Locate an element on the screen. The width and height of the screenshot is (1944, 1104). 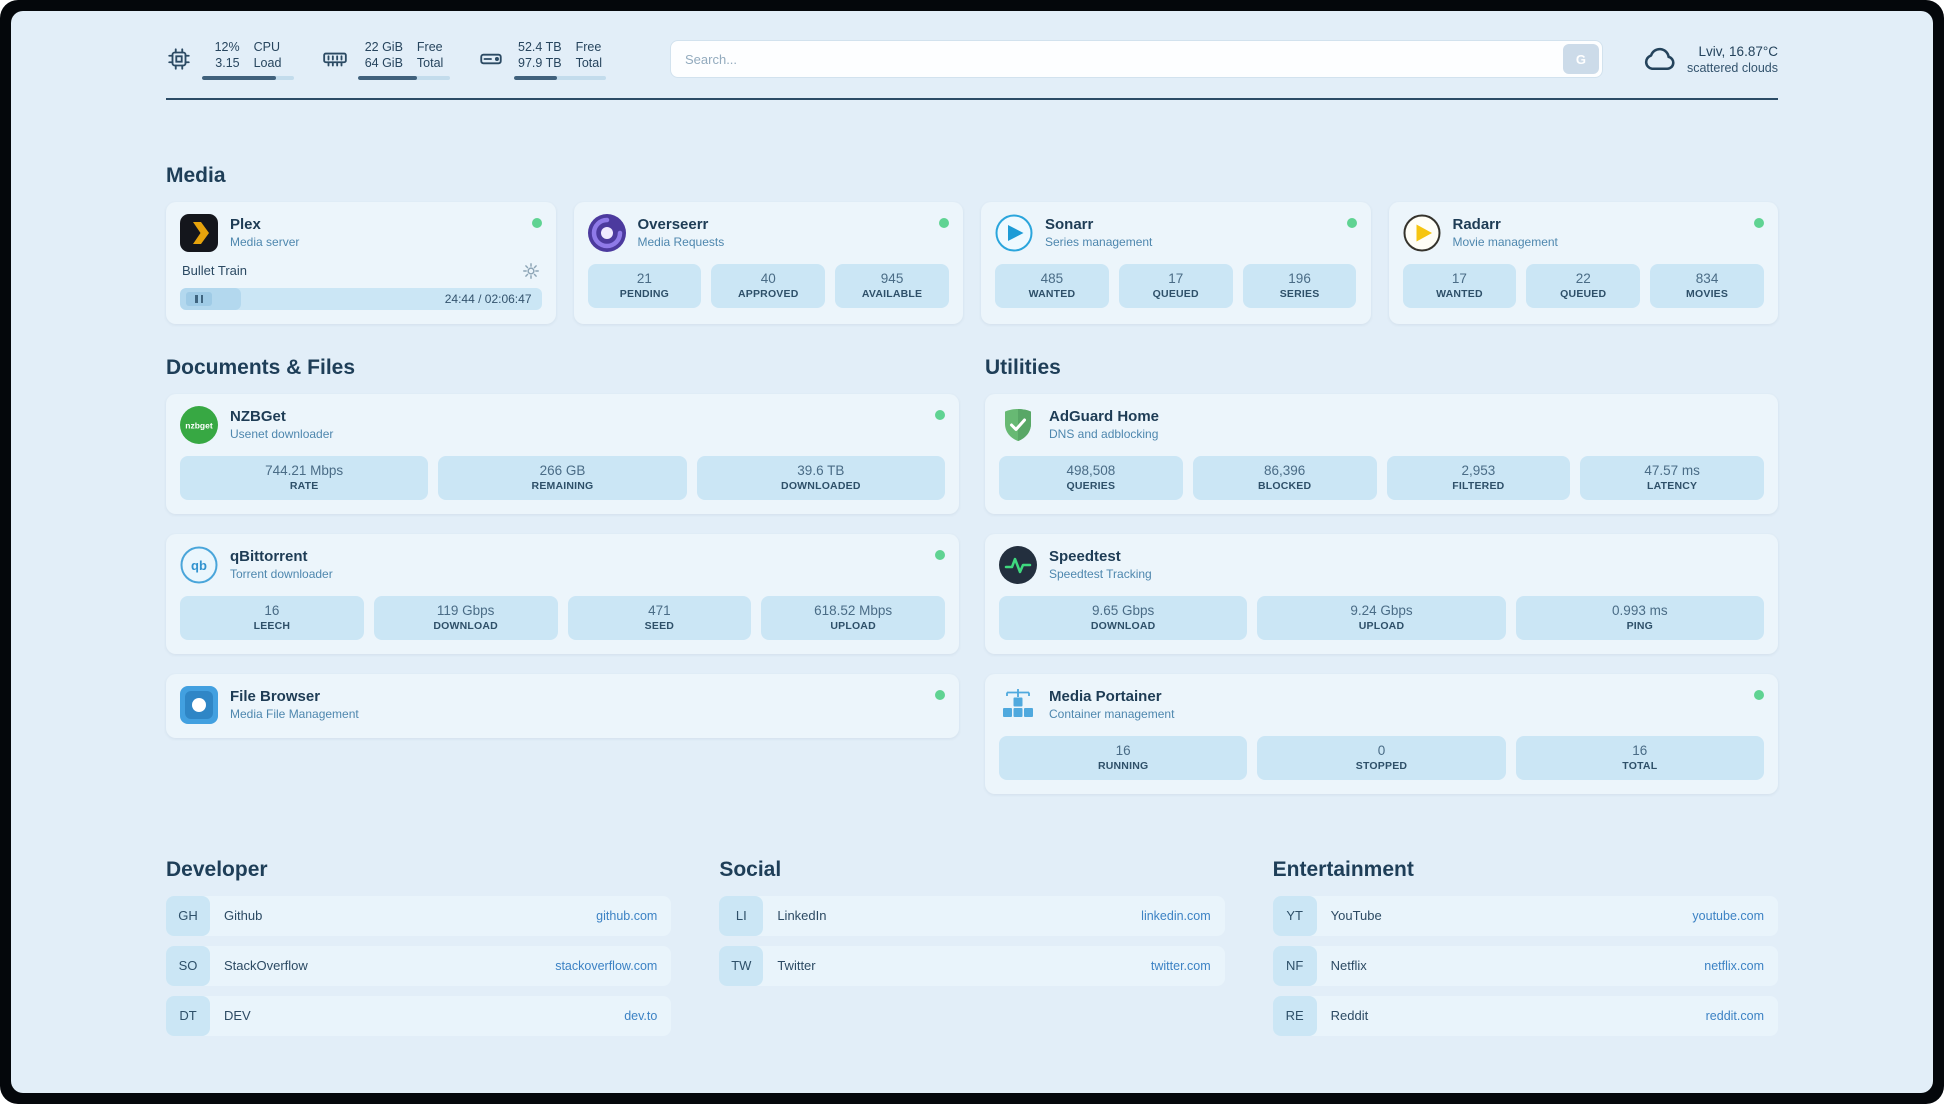
svg-text: nzbget is located at coordinates (199, 425).